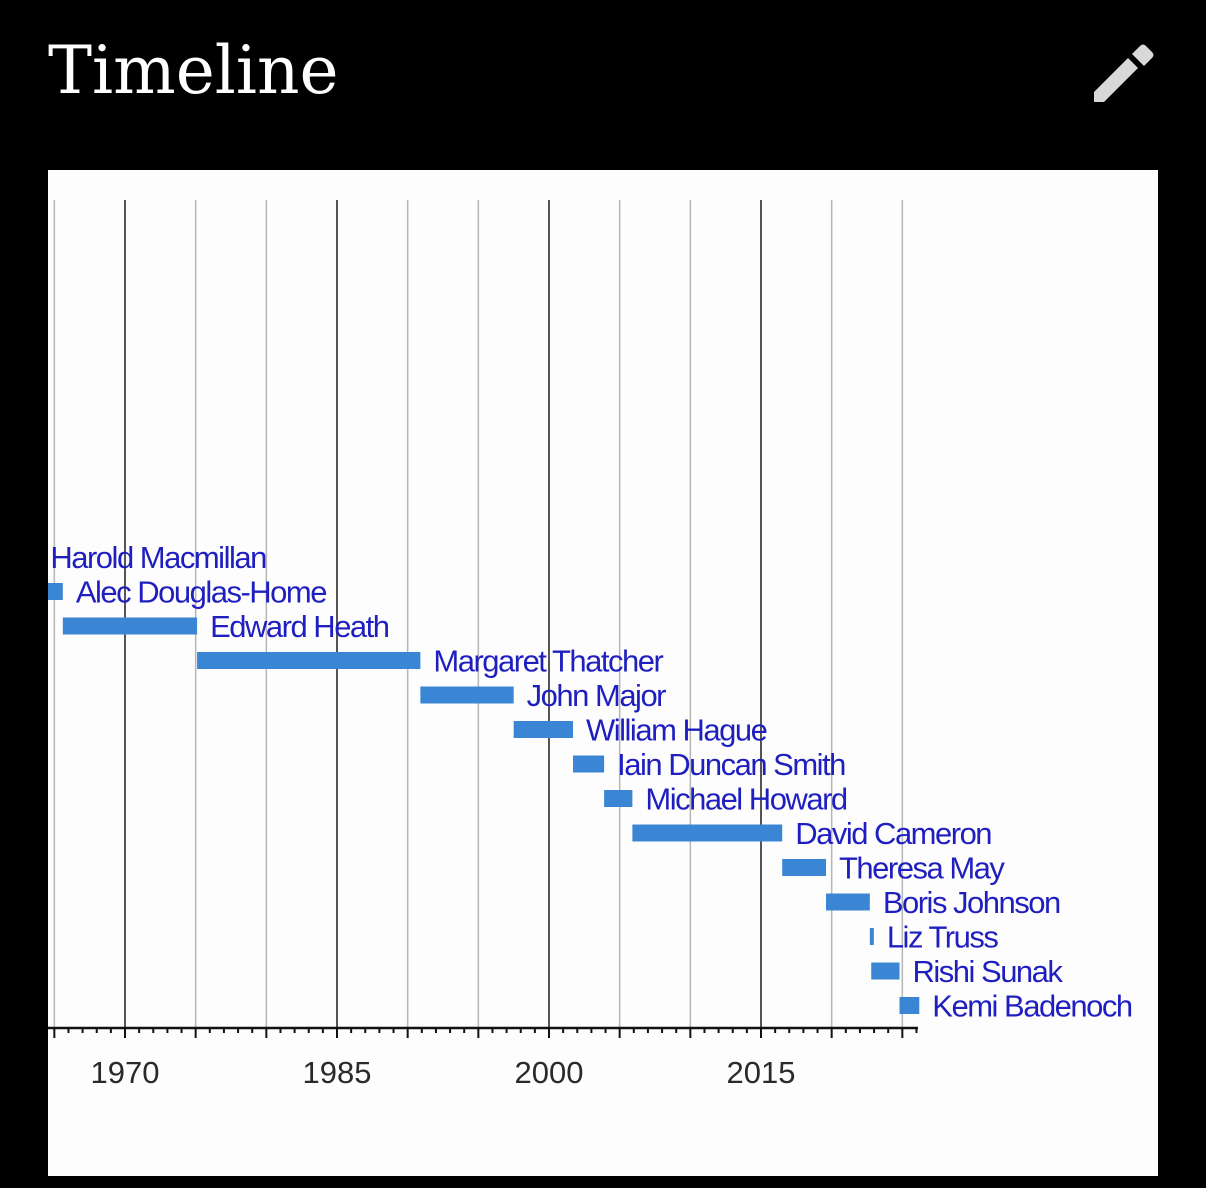 The image size is (1206, 1188). Describe the element at coordinates (201, 592) in the screenshot. I see `leader-label: Alec Douglas-Home` at that location.